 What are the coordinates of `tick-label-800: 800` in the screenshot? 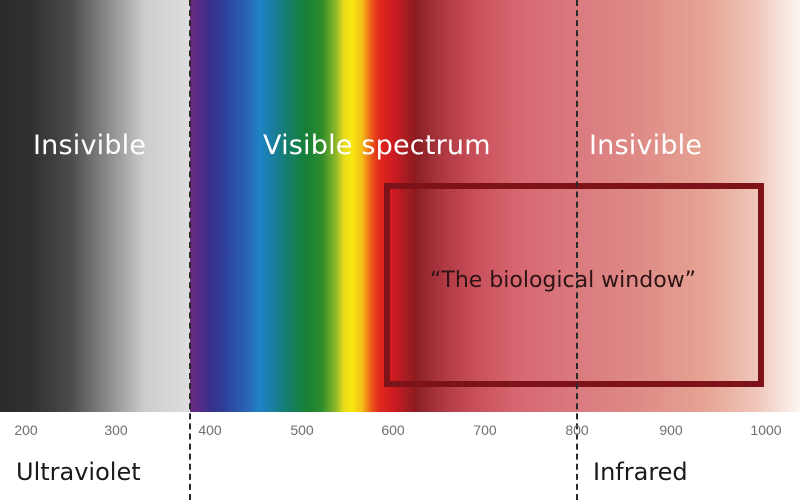 It's located at (577, 430).